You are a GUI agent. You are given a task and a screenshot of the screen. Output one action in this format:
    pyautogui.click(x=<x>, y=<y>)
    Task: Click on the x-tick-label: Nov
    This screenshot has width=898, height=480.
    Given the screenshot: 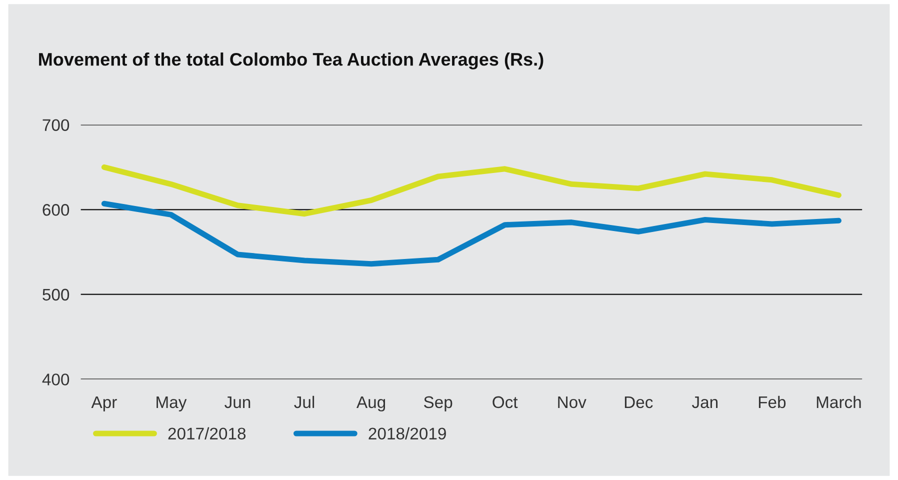 What is the action you would take?
    pyautogui.click(x=572, y=402)
    